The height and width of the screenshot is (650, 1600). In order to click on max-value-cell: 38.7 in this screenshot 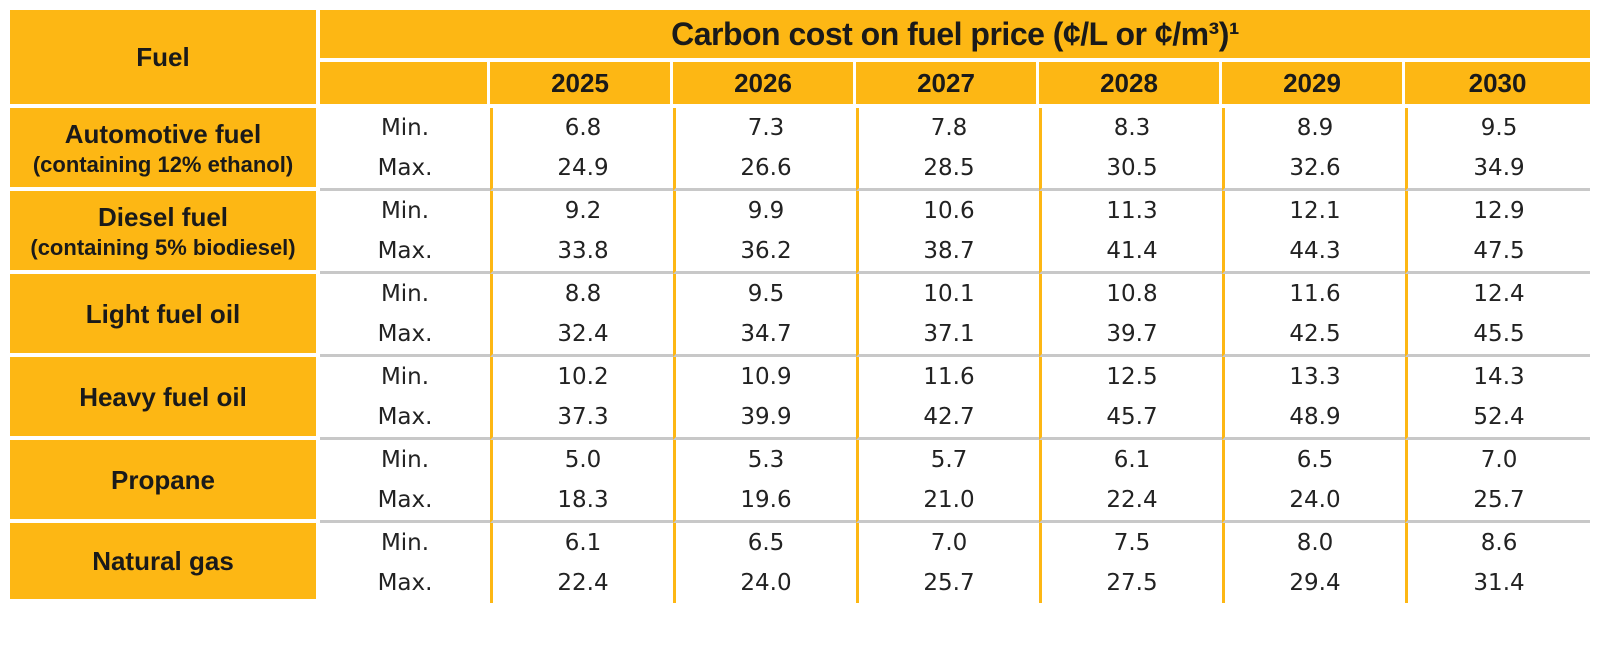, I will do `click(947, 252)`.